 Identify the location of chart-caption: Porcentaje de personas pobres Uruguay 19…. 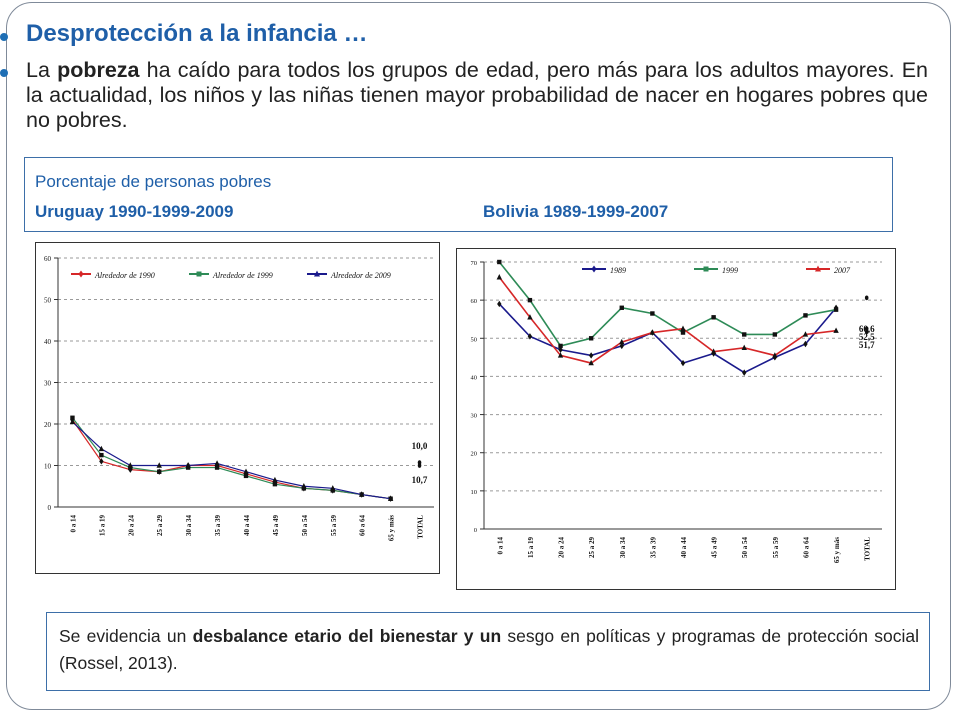
(458, 194).